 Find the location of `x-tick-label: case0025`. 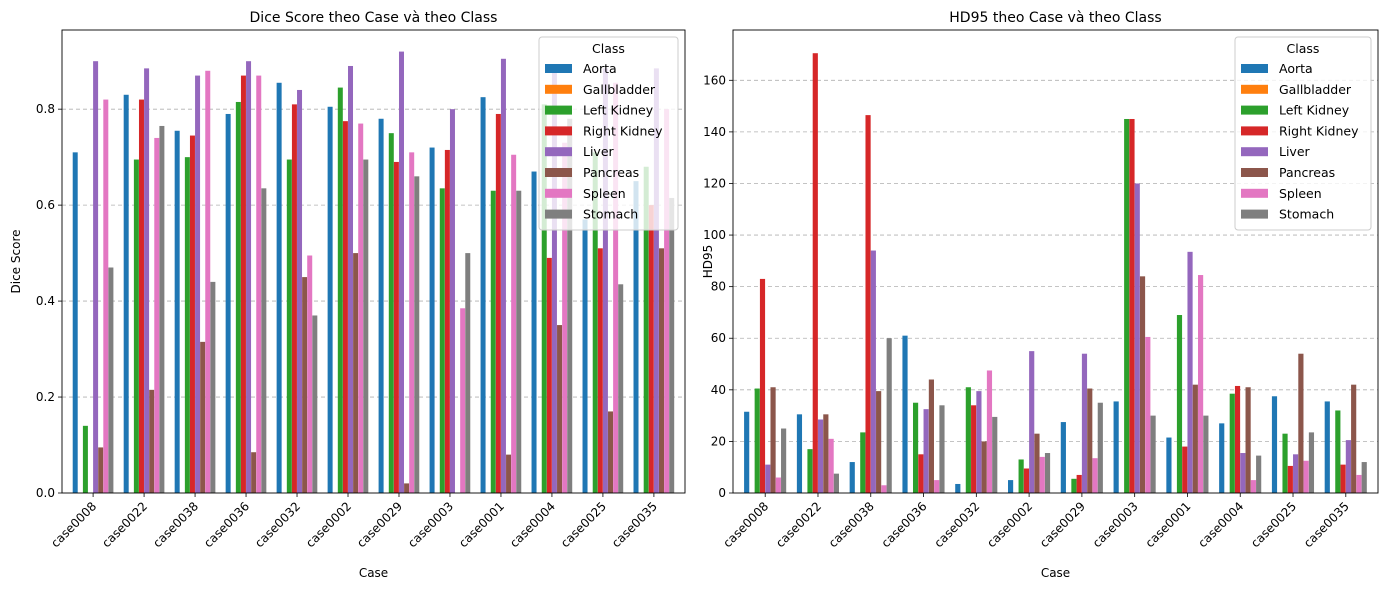

x-tick-label: case0025 is located at coordinates (583, 524).